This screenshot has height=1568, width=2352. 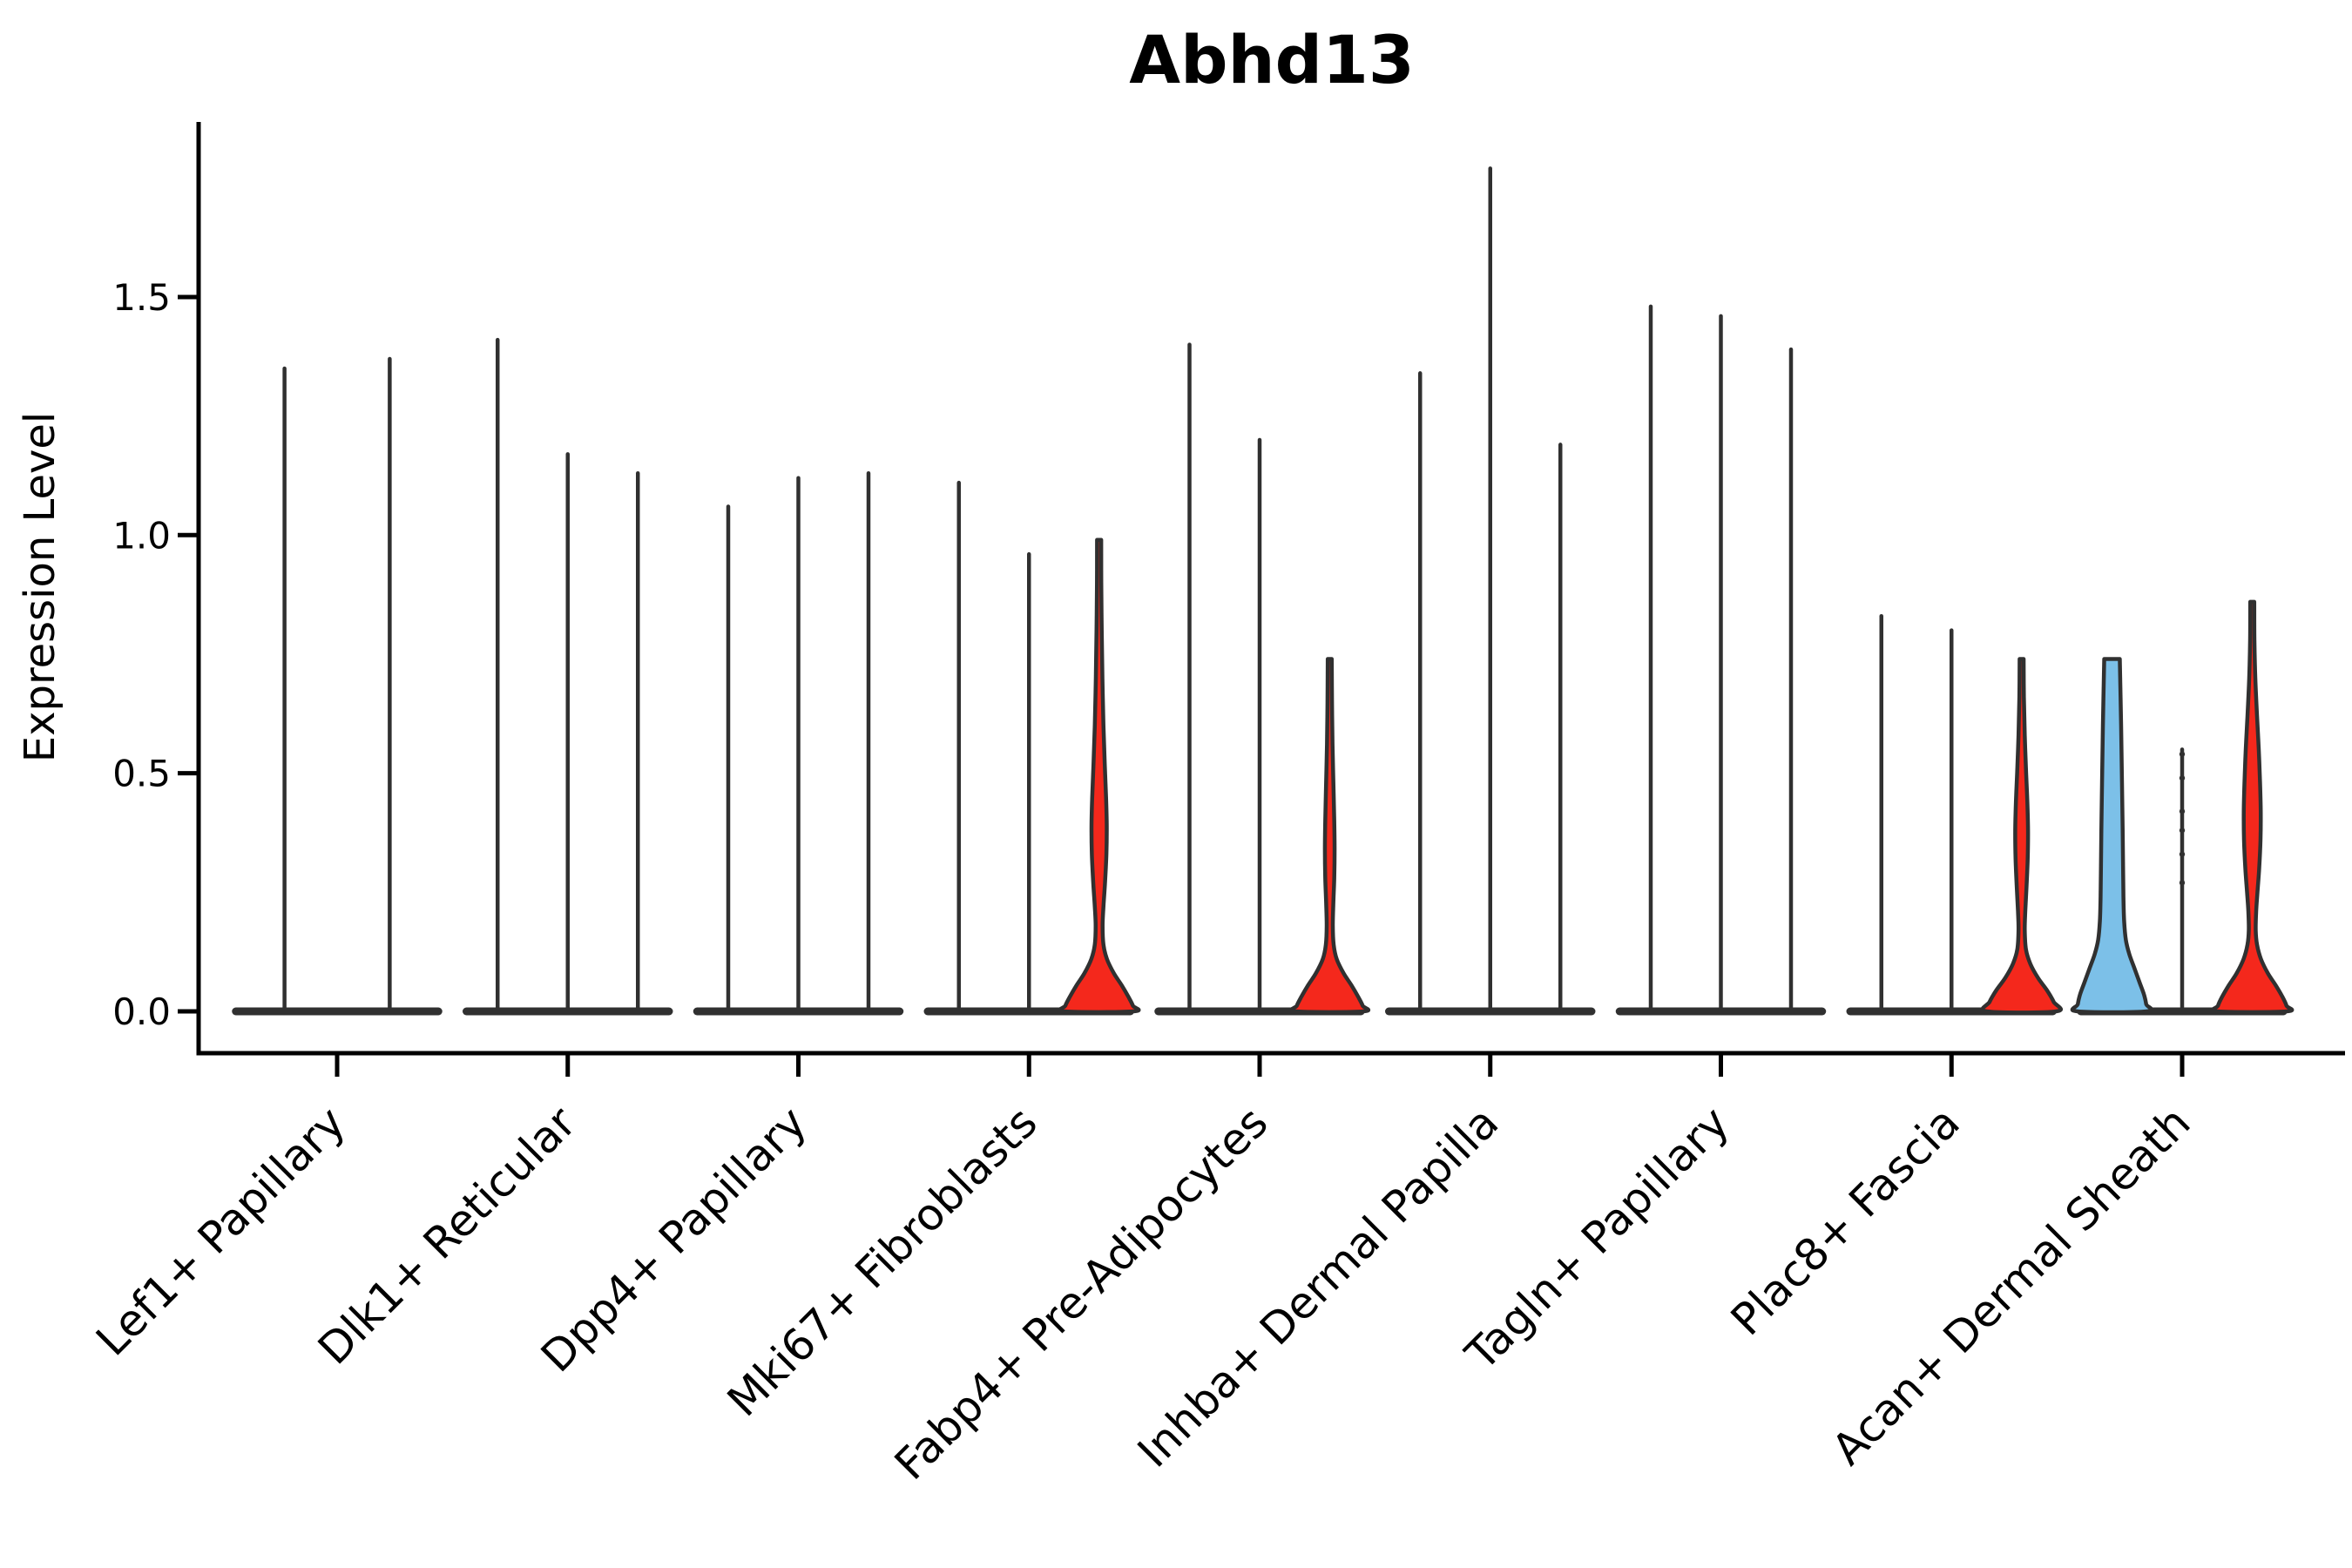 What do you see at coordinates (141, 297) in the screenshot?
I see `y-tick-label: 1.5` at bounding box center [141, 297].